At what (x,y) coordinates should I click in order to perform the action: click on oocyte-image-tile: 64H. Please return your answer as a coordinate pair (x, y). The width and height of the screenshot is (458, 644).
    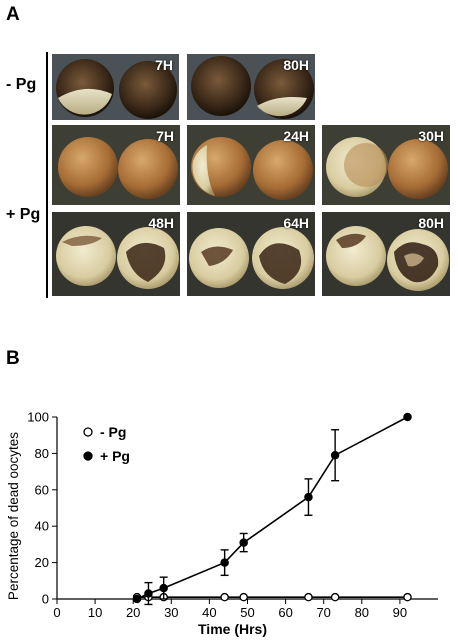
    Looking at the image, I should click on (251, 254).